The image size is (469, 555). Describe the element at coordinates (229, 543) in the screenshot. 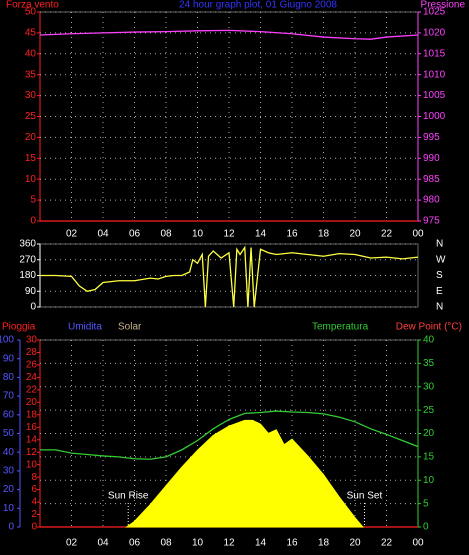

I see `x-tick-label: 12` at that location.